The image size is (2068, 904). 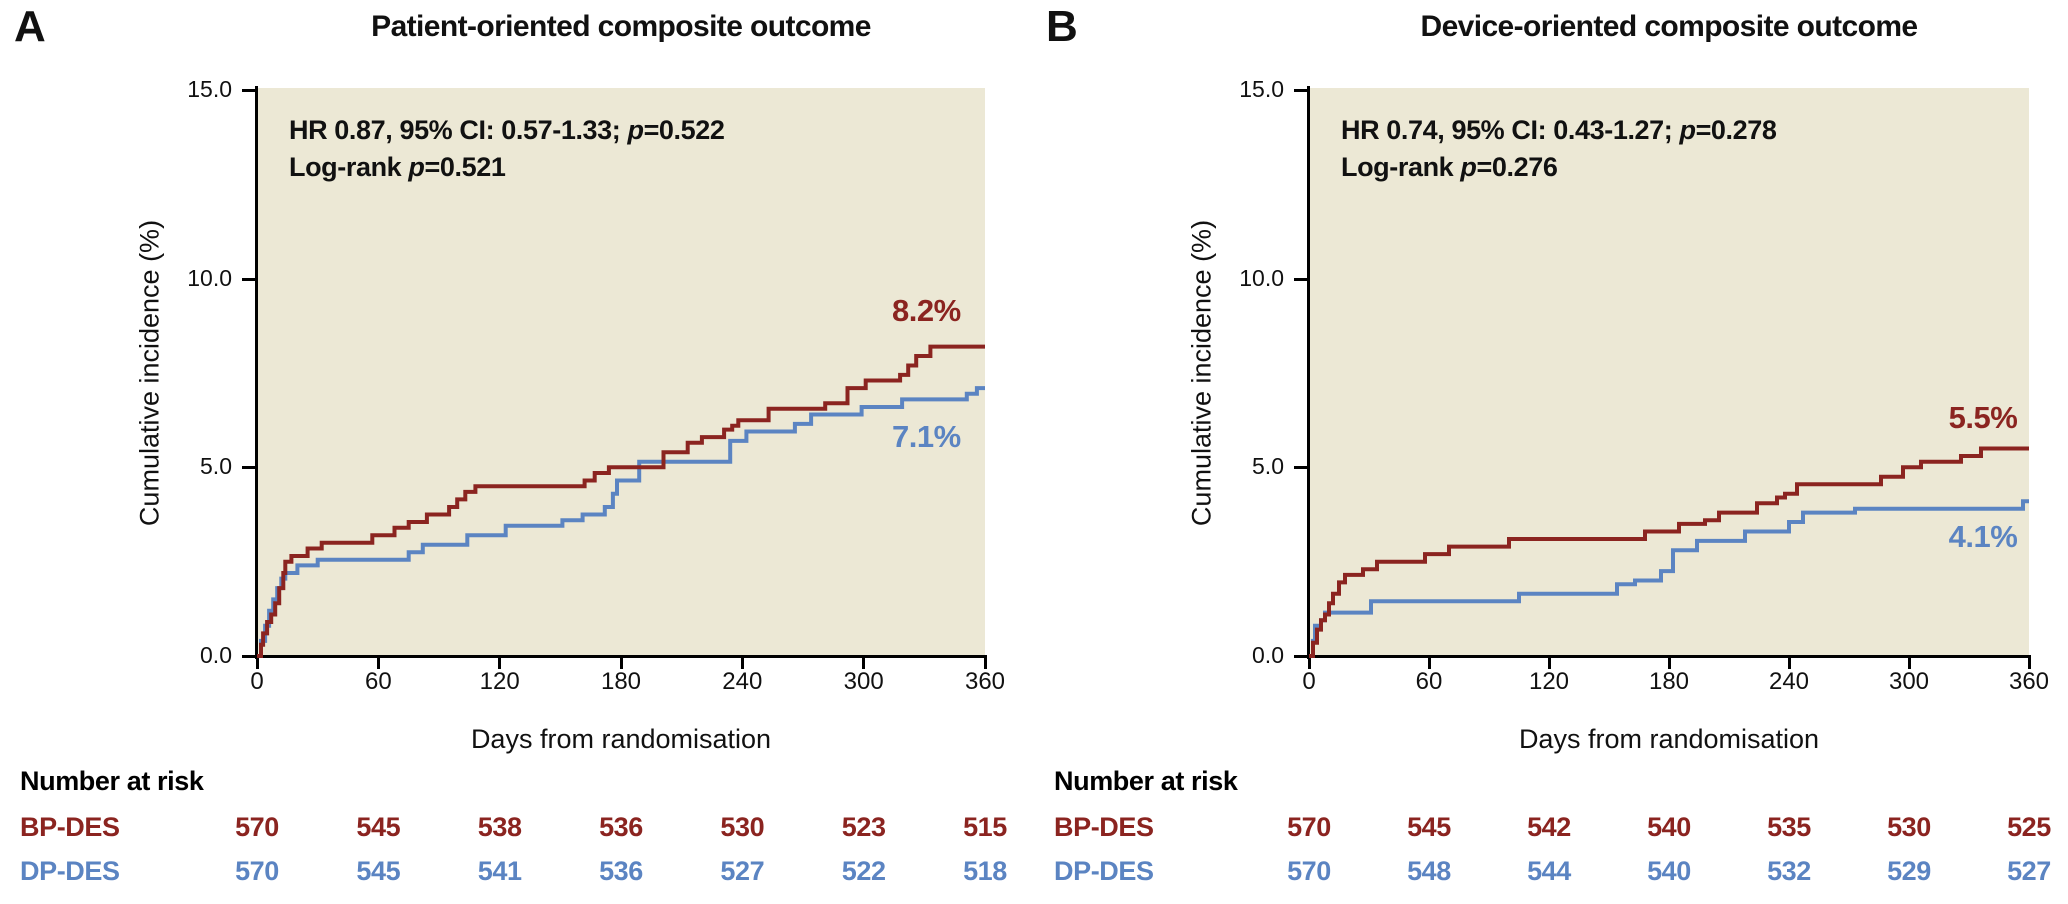 What do you see at coordinates (1669, 578) in the screenshot?
I see `km-curve-dp-des` at bounding box center [1669, 578].